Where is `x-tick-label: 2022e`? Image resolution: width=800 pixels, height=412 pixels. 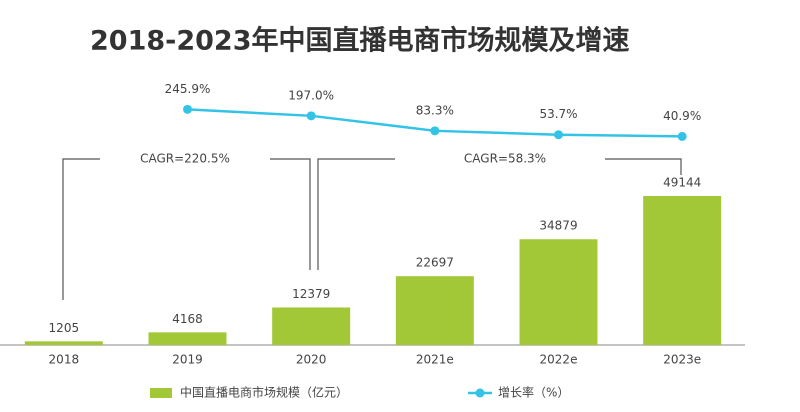
x-tick-label: 2022e is located at coordinates (559, 360).